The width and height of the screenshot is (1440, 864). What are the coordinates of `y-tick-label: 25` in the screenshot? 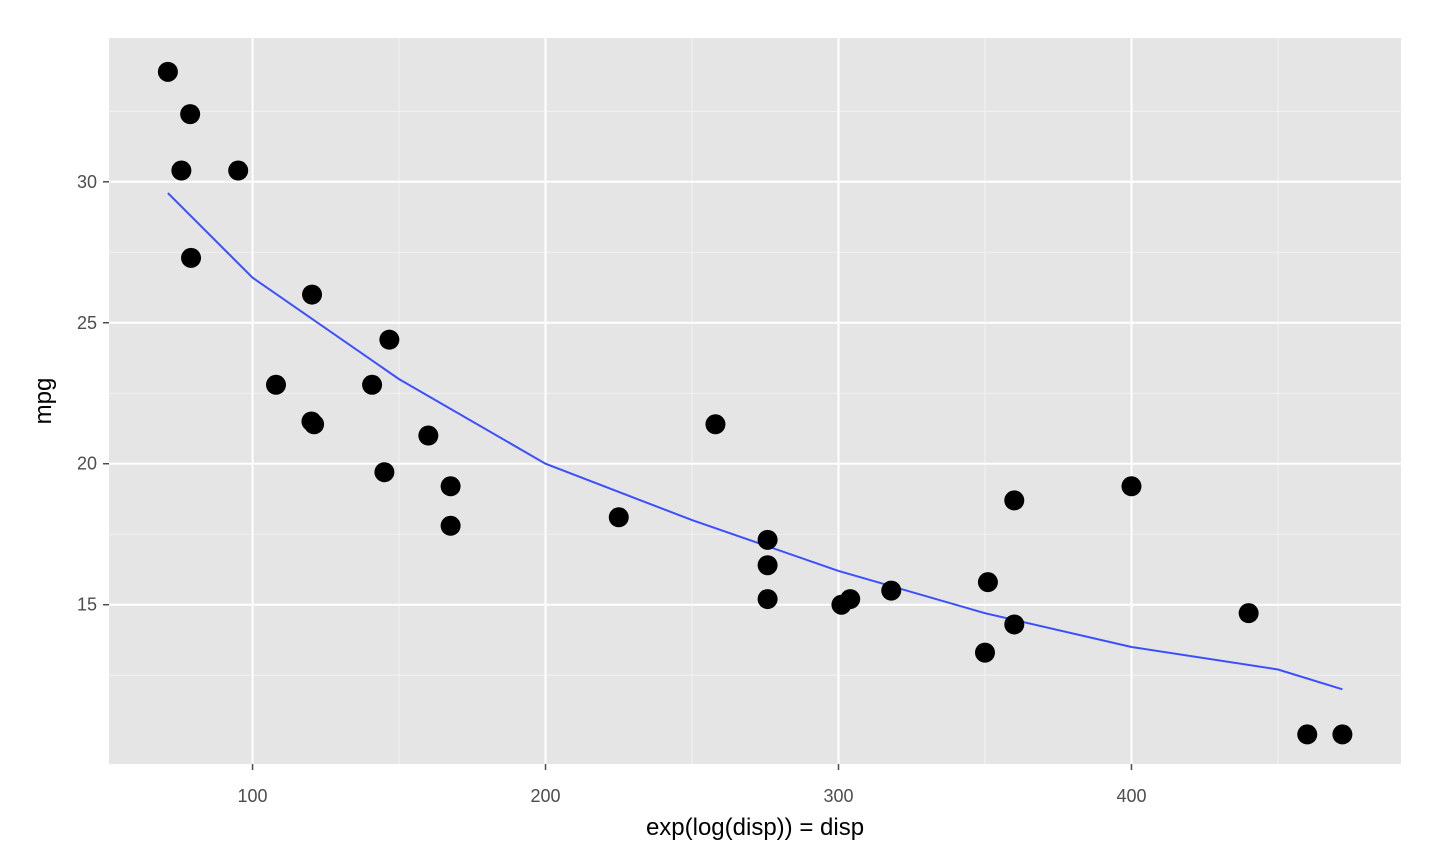 It's located at (87, 323).